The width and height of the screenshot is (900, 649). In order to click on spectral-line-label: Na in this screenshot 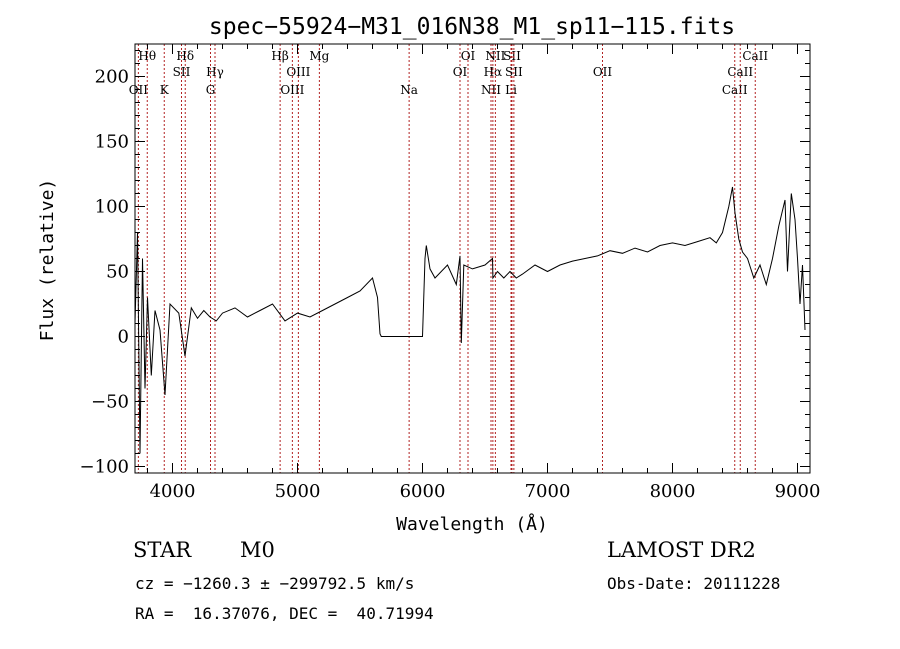, I will do `click(409, 90)`.